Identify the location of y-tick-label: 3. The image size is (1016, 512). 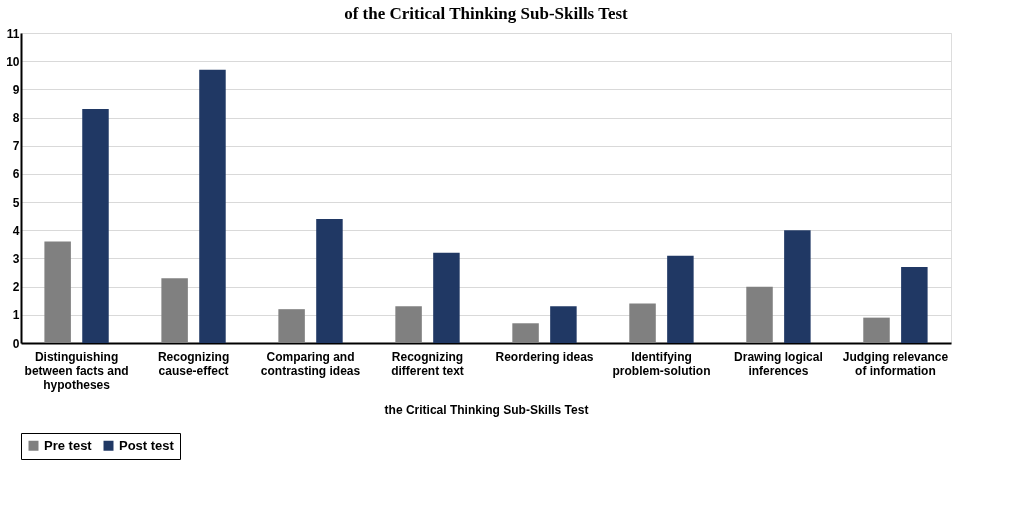
(16, 258).